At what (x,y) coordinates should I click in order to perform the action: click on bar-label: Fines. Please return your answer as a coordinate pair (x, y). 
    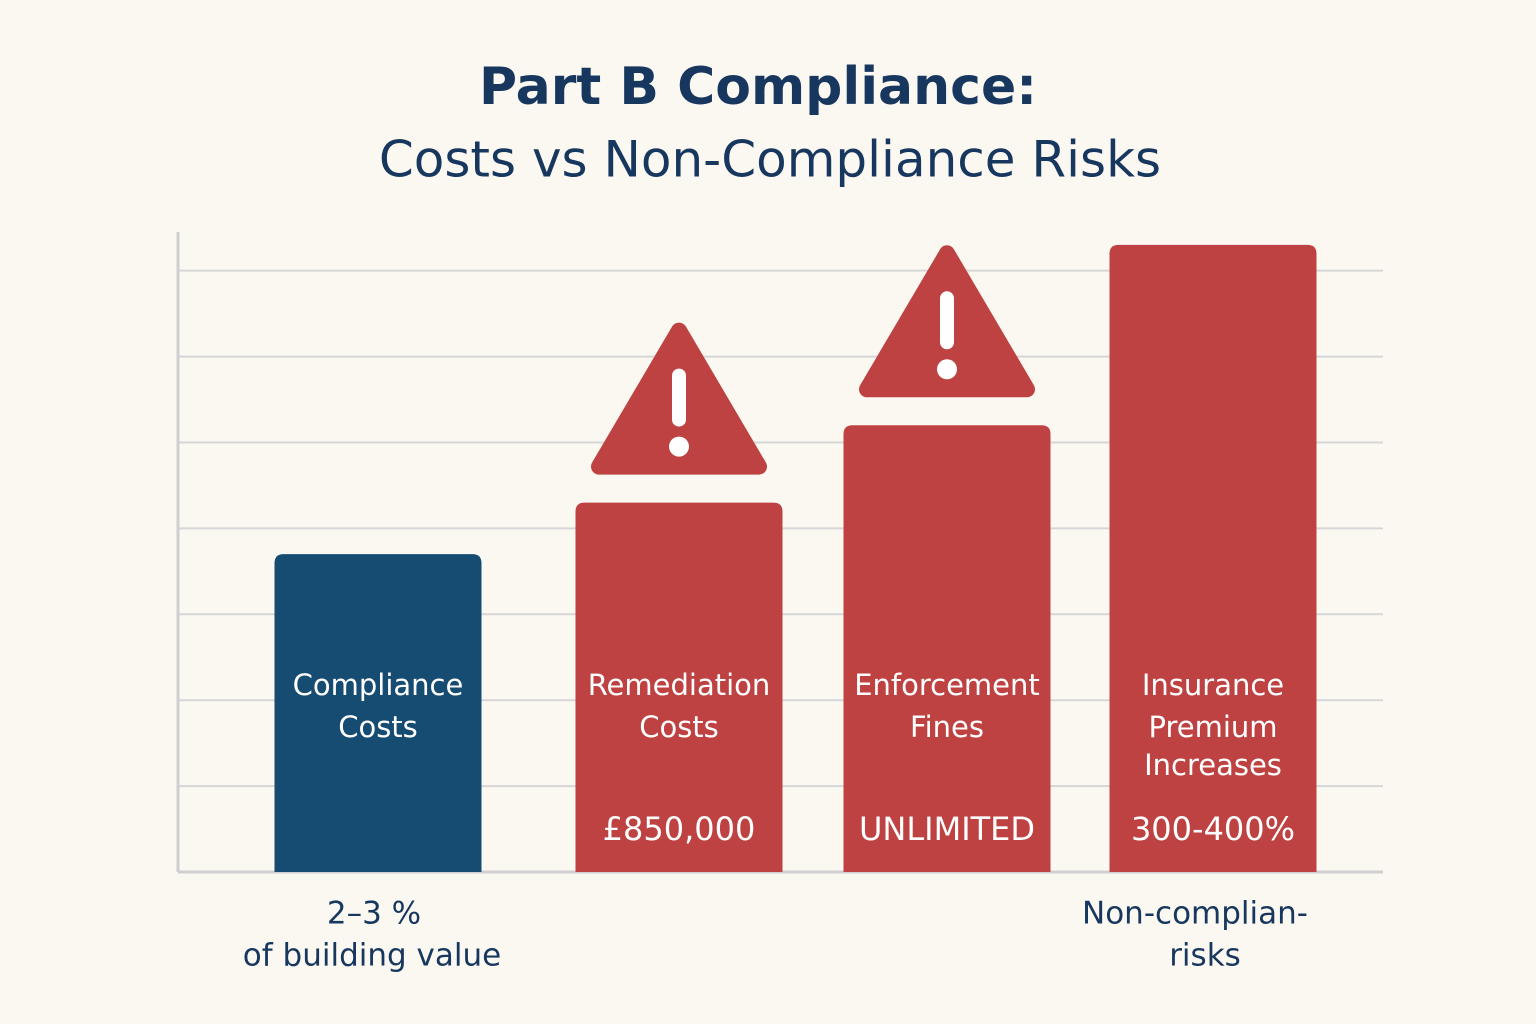
    Looking at the image, I should click on (947, 727).